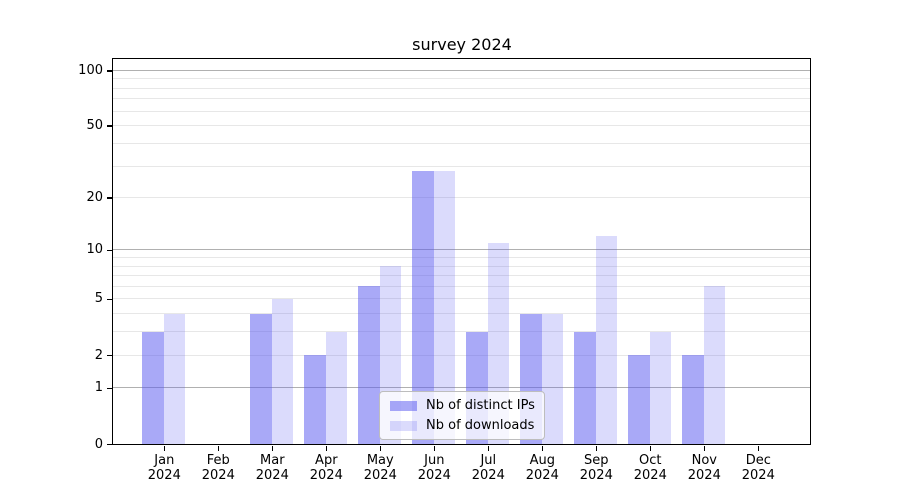  What do you see at coordinates (369, 365) in the screenshot?
I see `bar-ips-may` at bounding box center [369, 365].